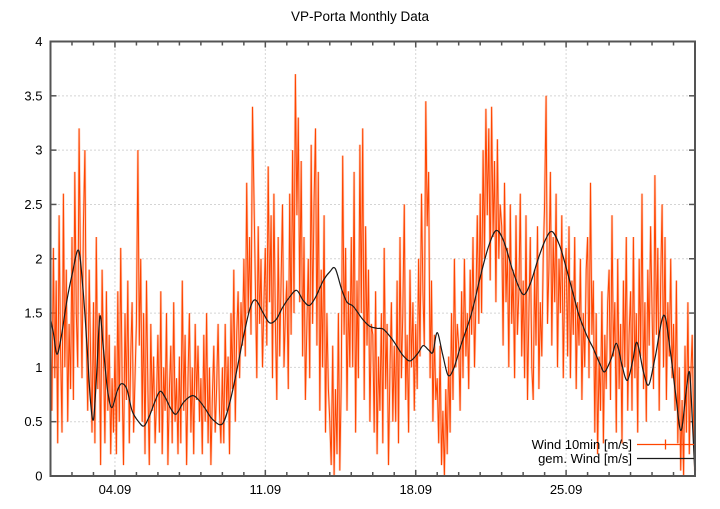  Describe the element at coordinates (38, 41) in the screenshot. I see `y-tick-label: 4` at that location.